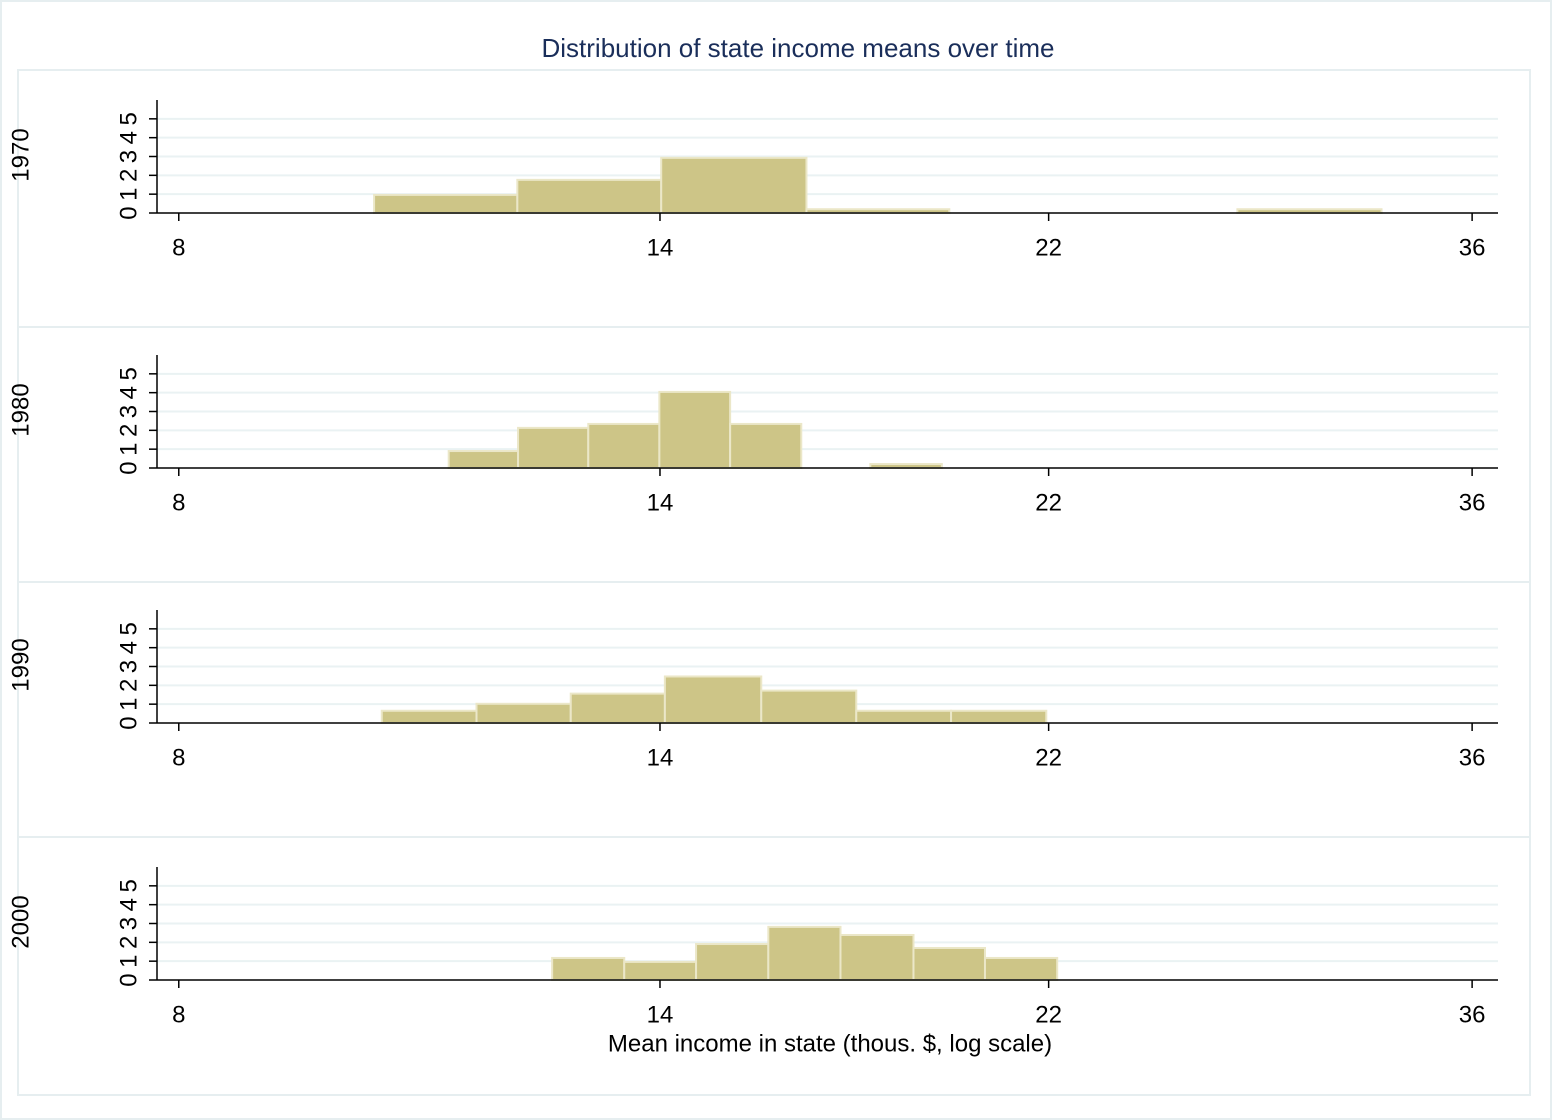 The image size is (1552, 1120). I want to click on panel-label: 1990, so click(20, 664).